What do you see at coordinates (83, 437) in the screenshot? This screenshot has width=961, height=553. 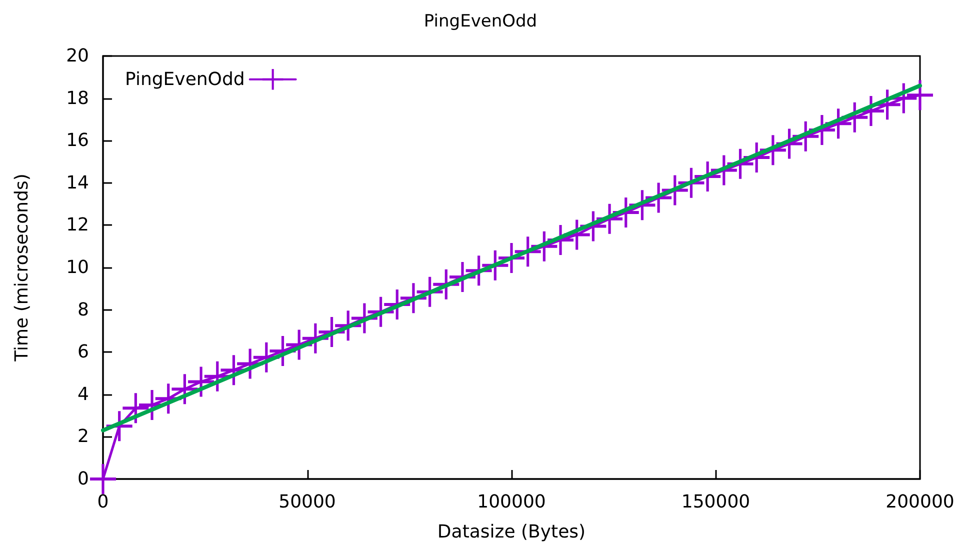 I see `y-tick-label: 2` at bounding box center [83, 437].